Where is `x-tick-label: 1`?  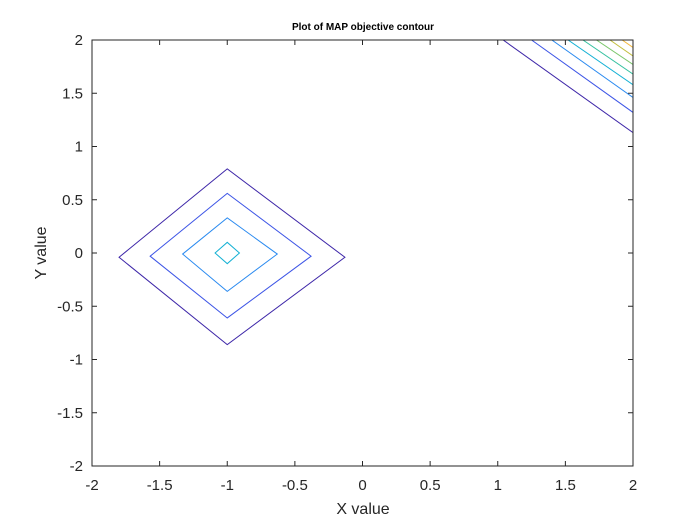
x-tick-label: 1 is located at coordinates (498, 485).